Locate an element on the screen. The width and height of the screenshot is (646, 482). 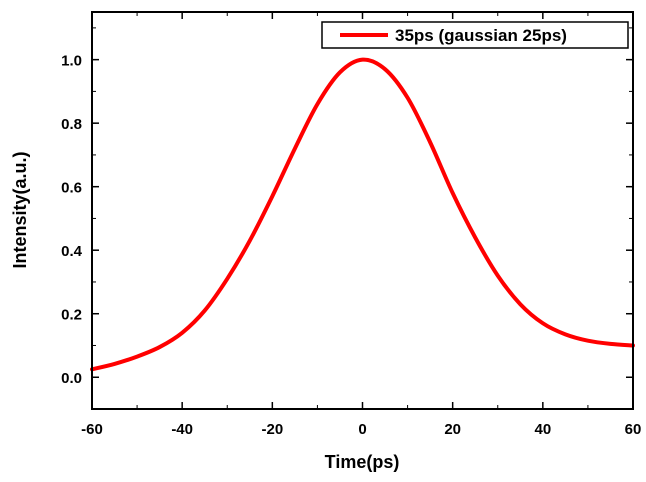
y-tick-label: 0.0 is located at coordinates (71, 378).